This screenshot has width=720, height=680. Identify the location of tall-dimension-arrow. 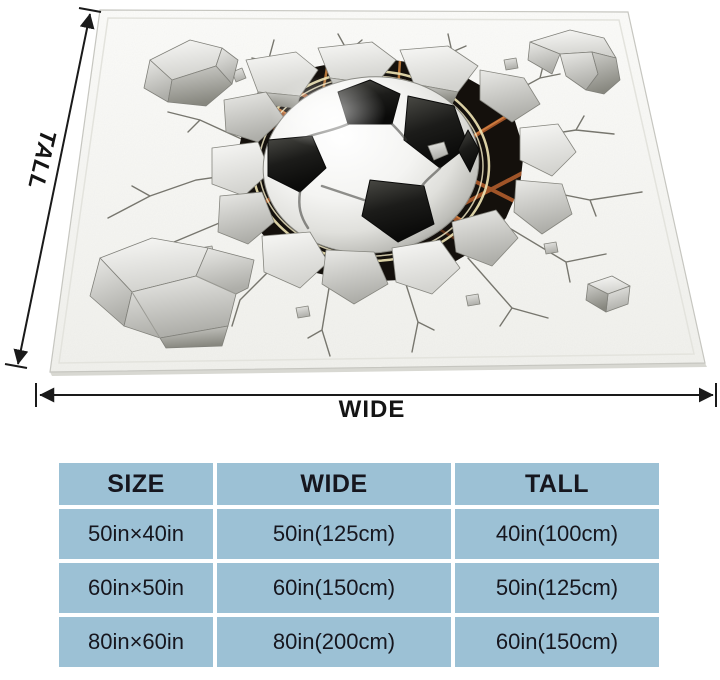
(53, 188).